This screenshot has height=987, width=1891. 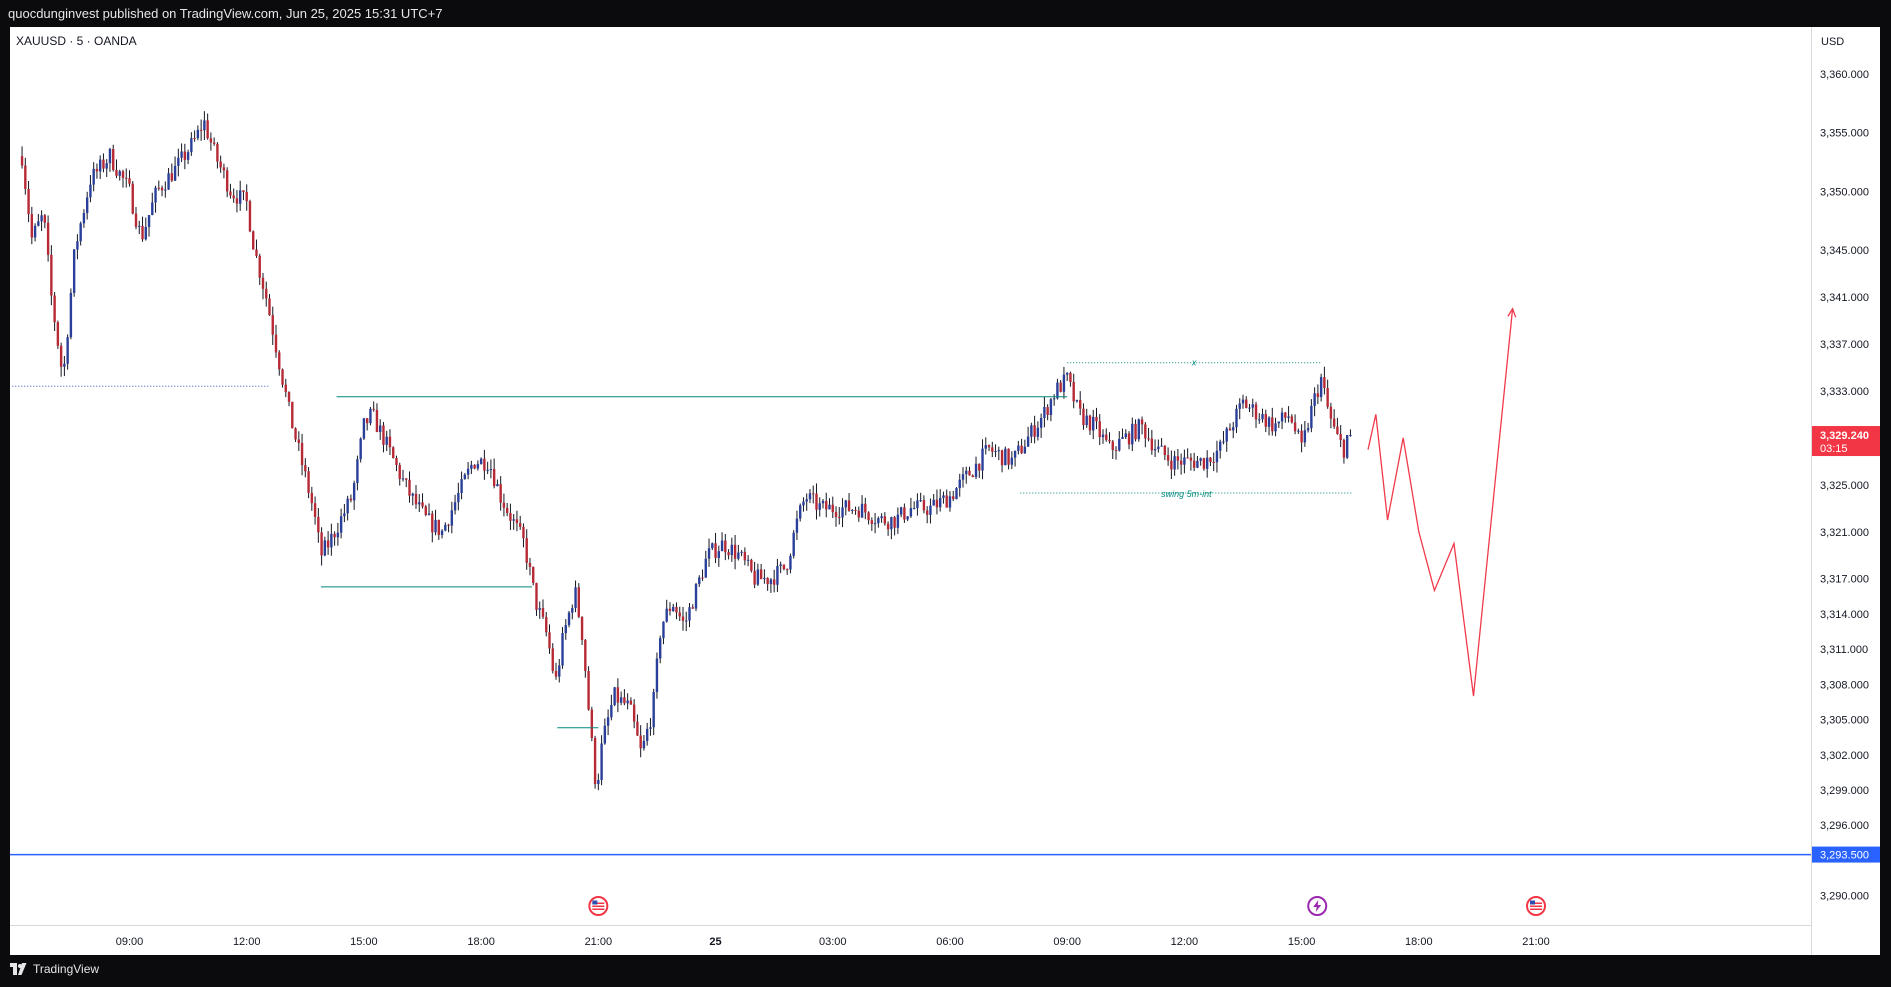 What do you see at coordinates (1833, 42) in the screenshot?
I see `currency-label: USD` at bounding box center [1833, 42].